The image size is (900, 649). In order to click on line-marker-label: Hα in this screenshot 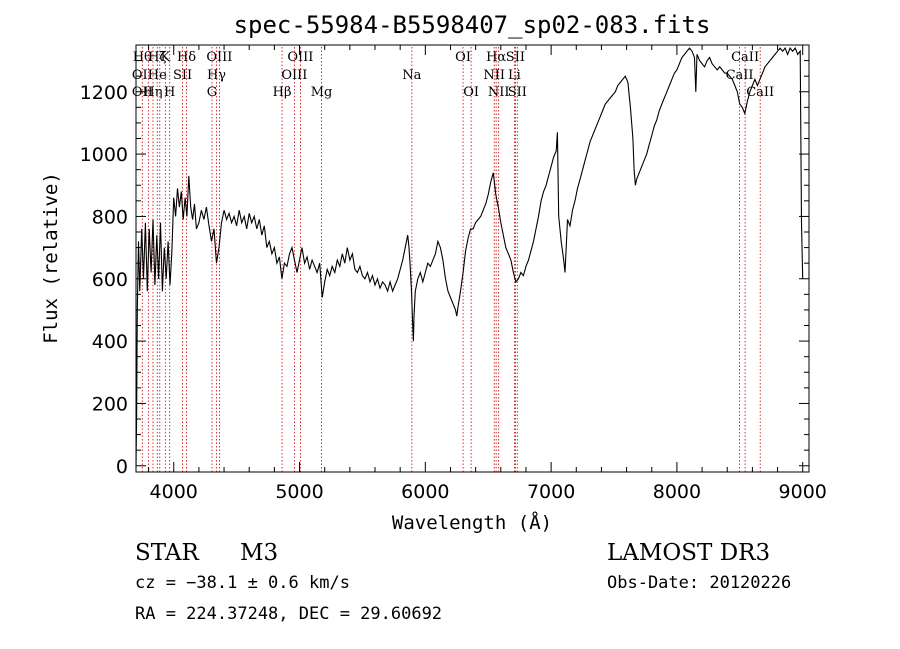, I will do `click(496, 57)`.